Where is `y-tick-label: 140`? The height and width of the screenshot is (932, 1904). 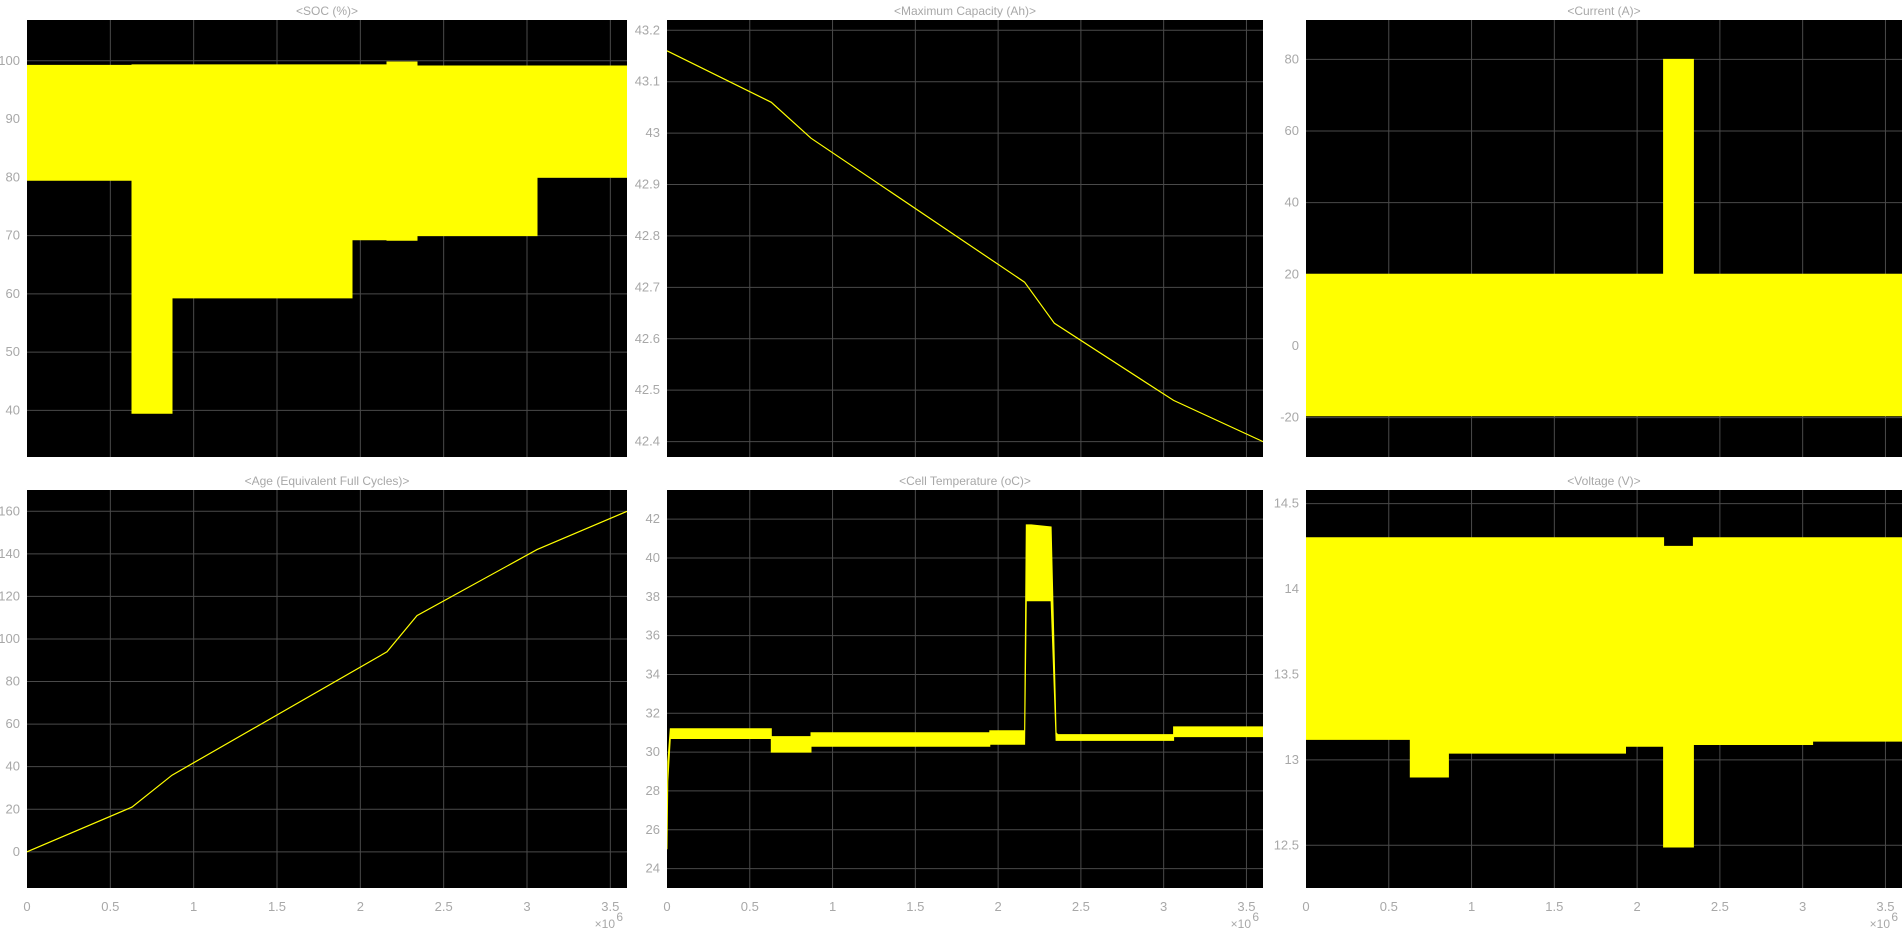 y-tick-label: 140 is located at coordinates (10, 553).